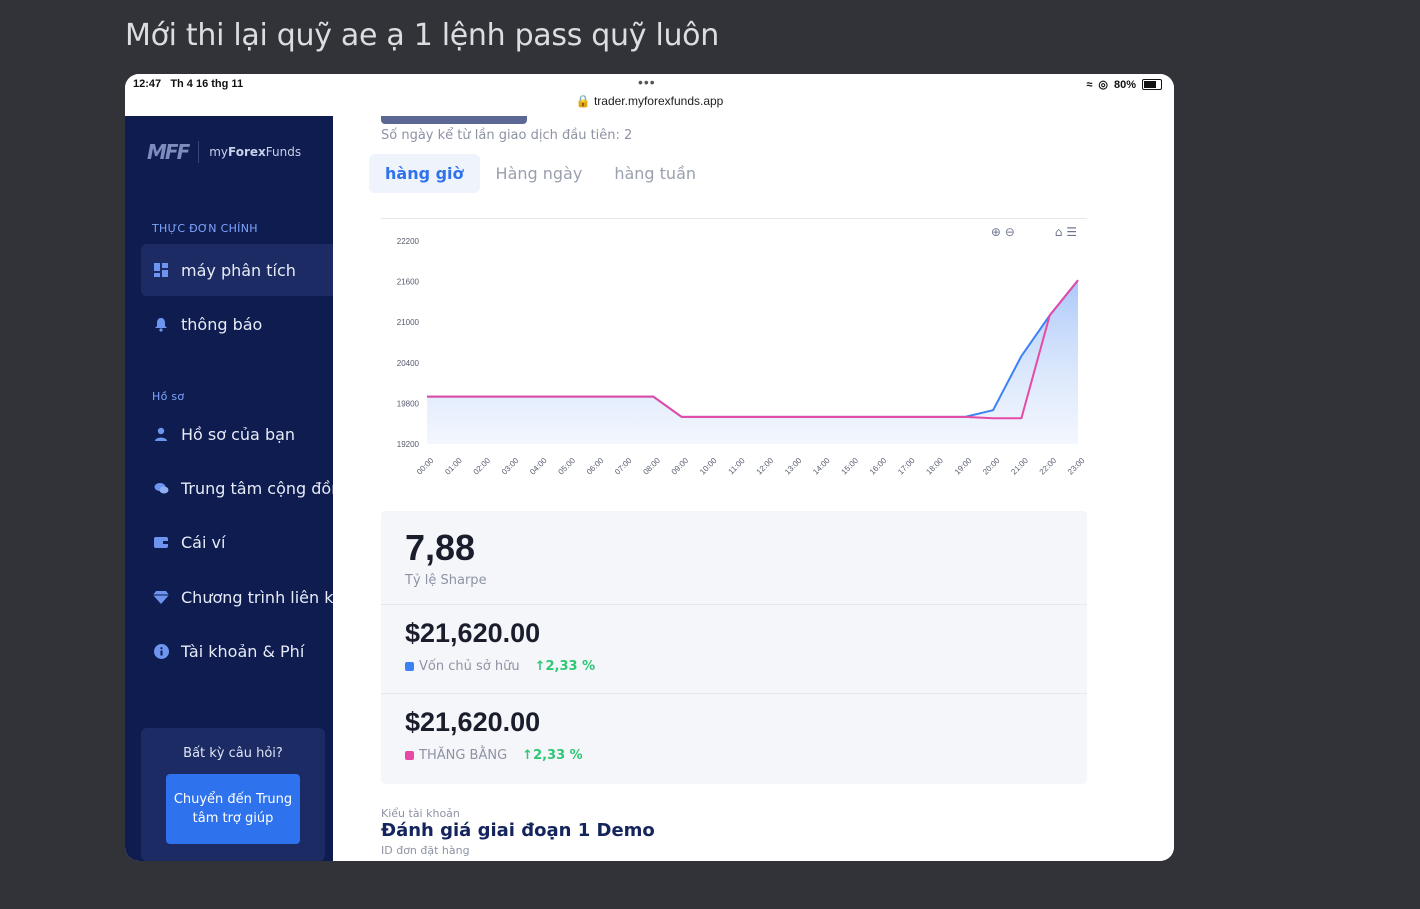 The image size is (1420, 909). What do you see at coordinates (233, 753) in the screenshot?
I see `help-question: Bất kỳ câu hỏi?` at bounding box center [233, 753].